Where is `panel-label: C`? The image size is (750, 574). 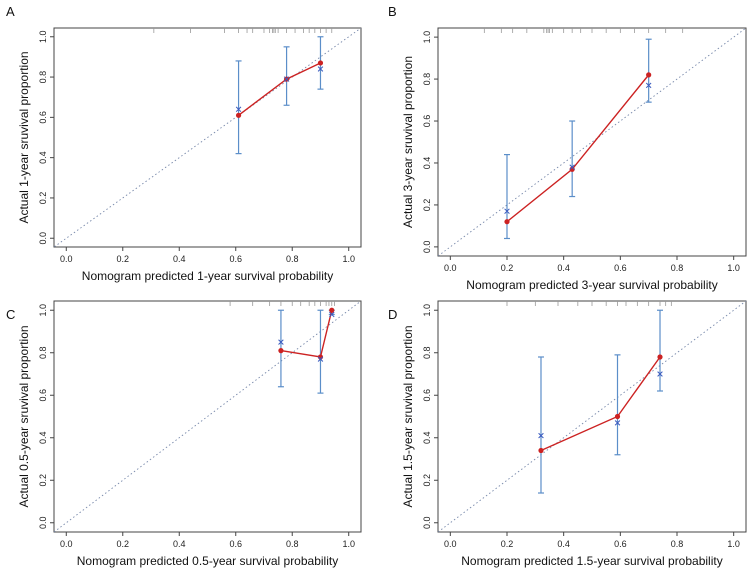
panel-label: C is located at coordinates (10, 314).